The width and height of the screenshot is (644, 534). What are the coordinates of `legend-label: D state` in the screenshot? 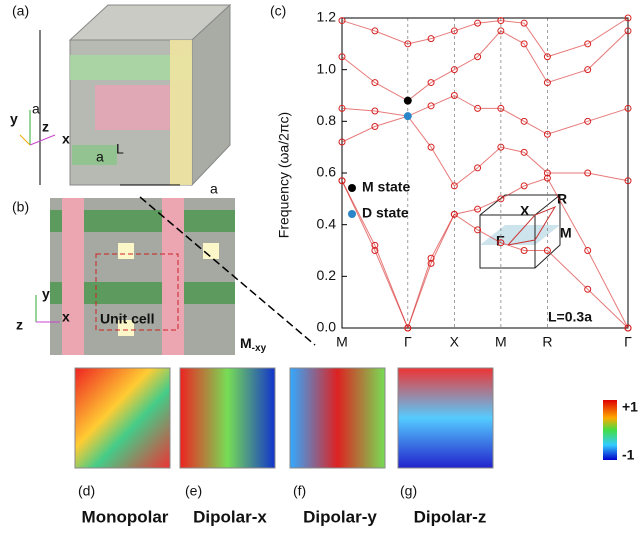 It's located at (385, 213).